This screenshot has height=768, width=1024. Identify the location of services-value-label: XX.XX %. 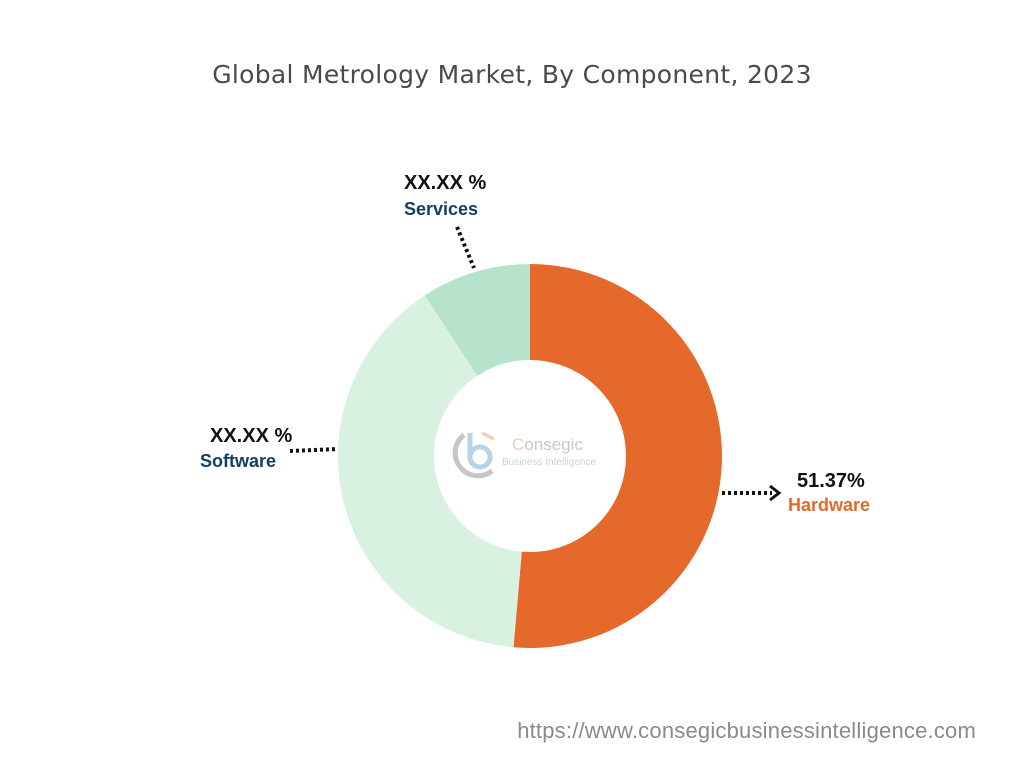
(445, 183).